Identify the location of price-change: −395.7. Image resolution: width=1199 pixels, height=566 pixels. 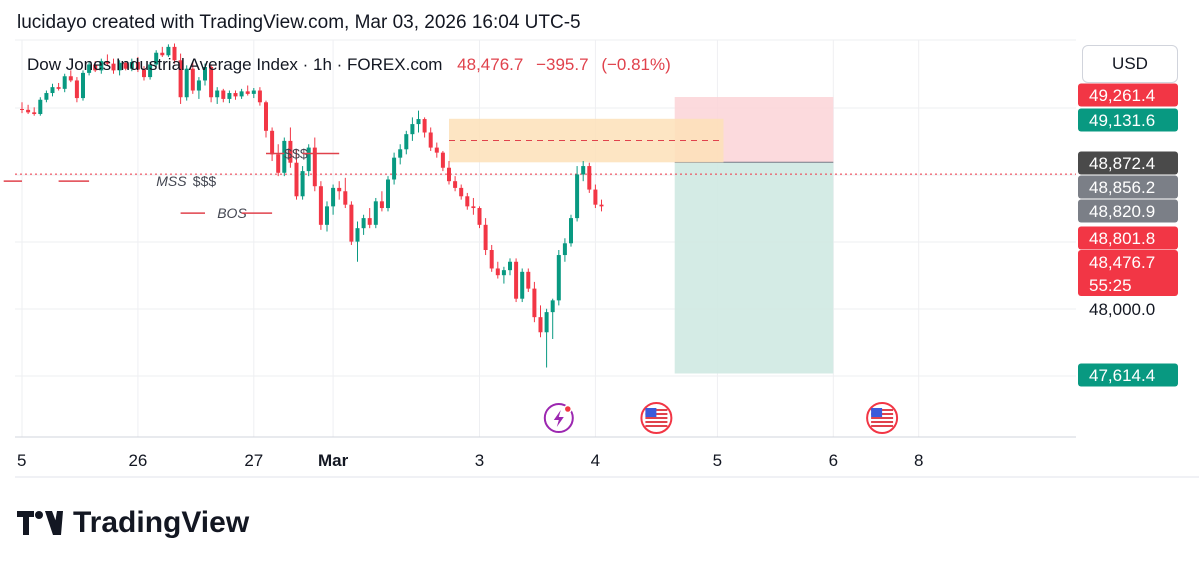
(562, 64).